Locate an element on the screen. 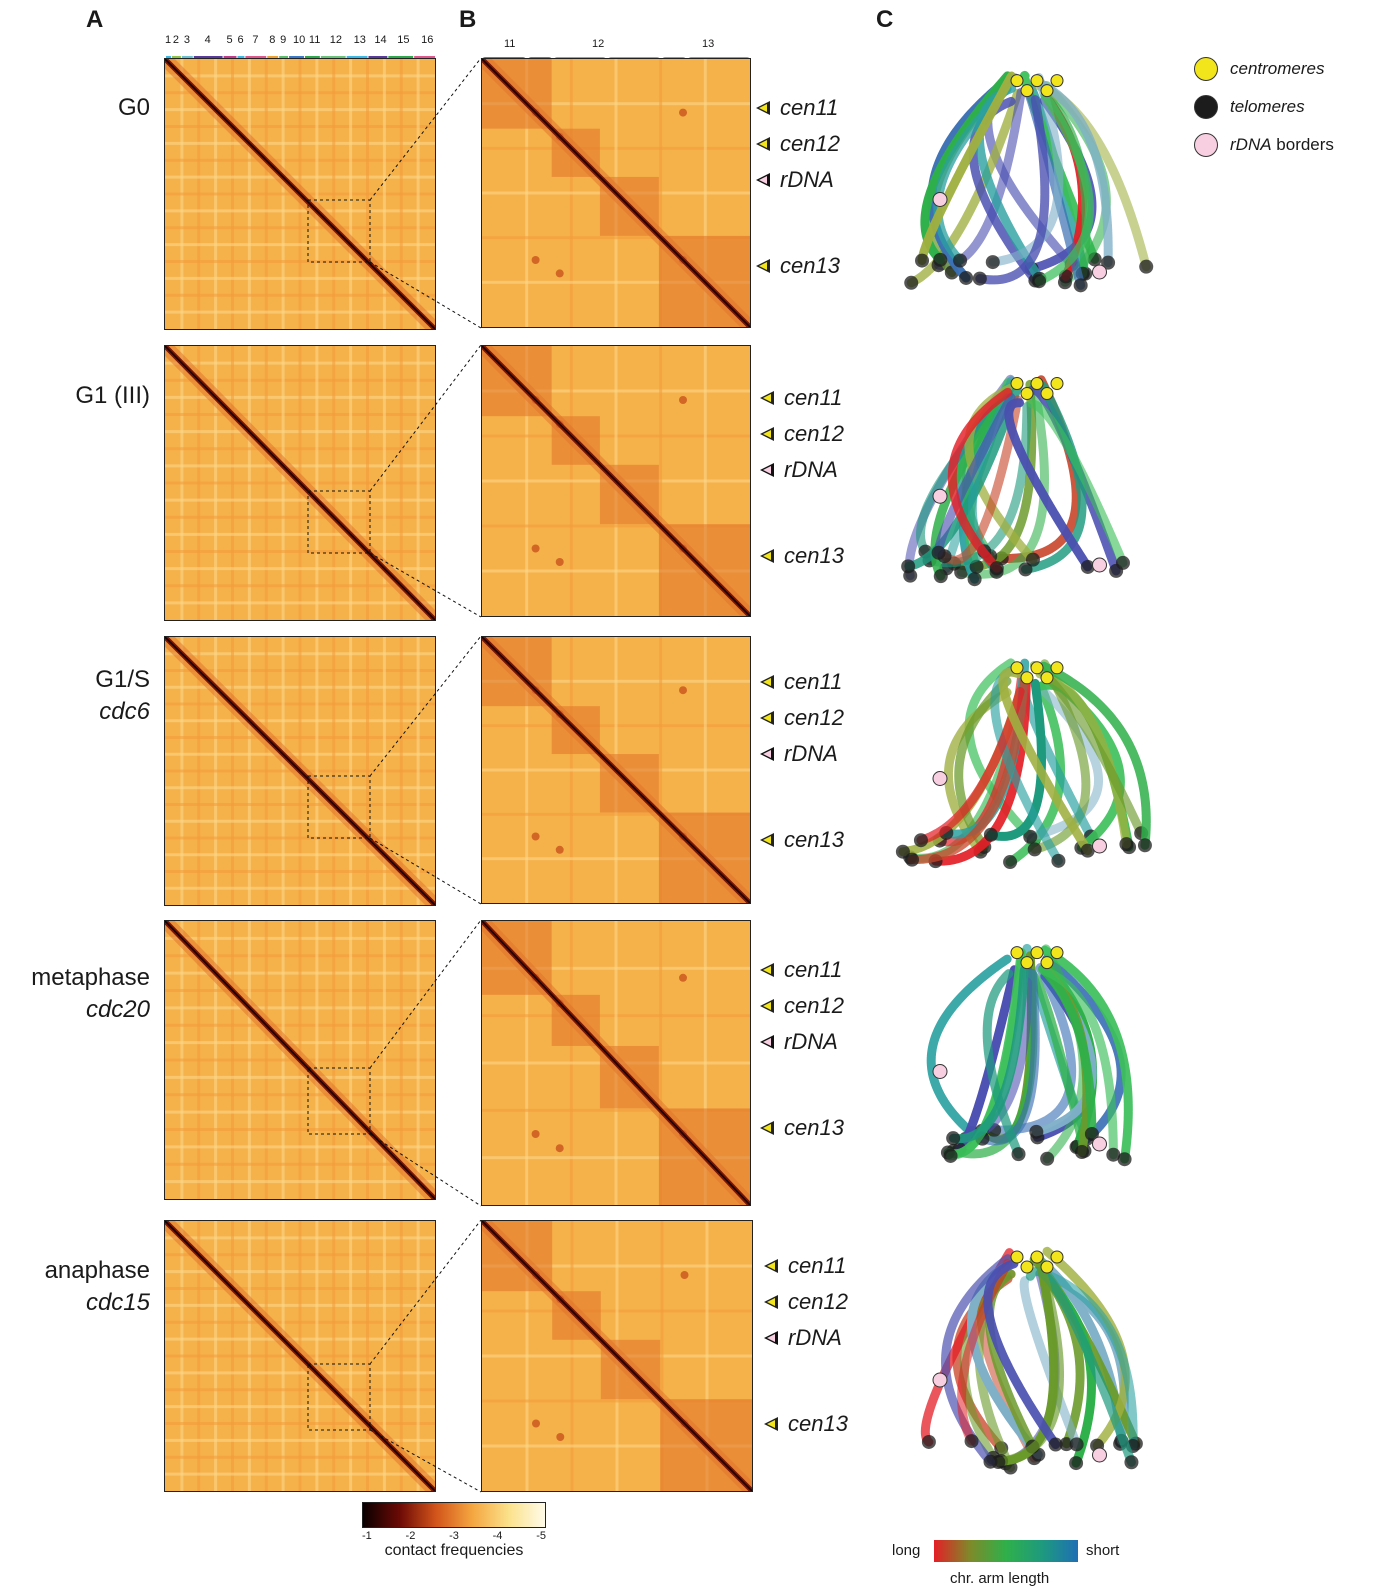 This screenshot has height=1593, width=1376. row-label-main: G0 is located at coordinates (133, 107).